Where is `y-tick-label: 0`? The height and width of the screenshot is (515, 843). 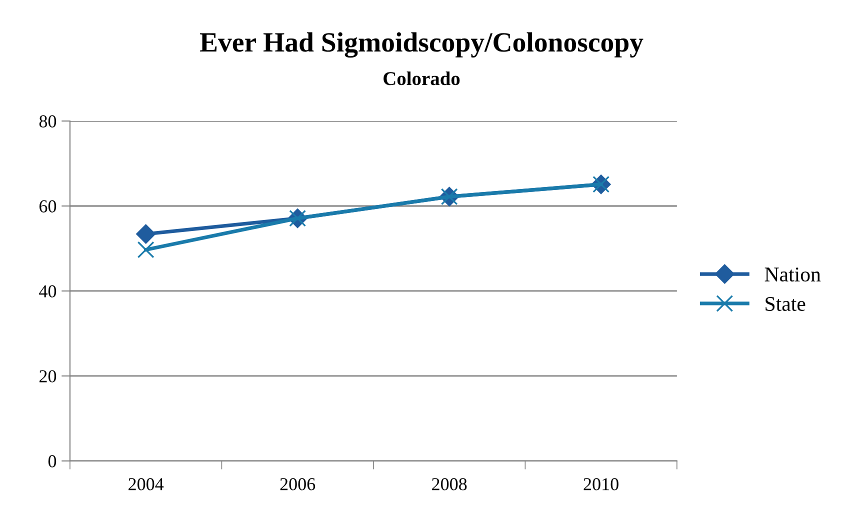
y-tick-label: 0 is located at coordinates (52, 461).